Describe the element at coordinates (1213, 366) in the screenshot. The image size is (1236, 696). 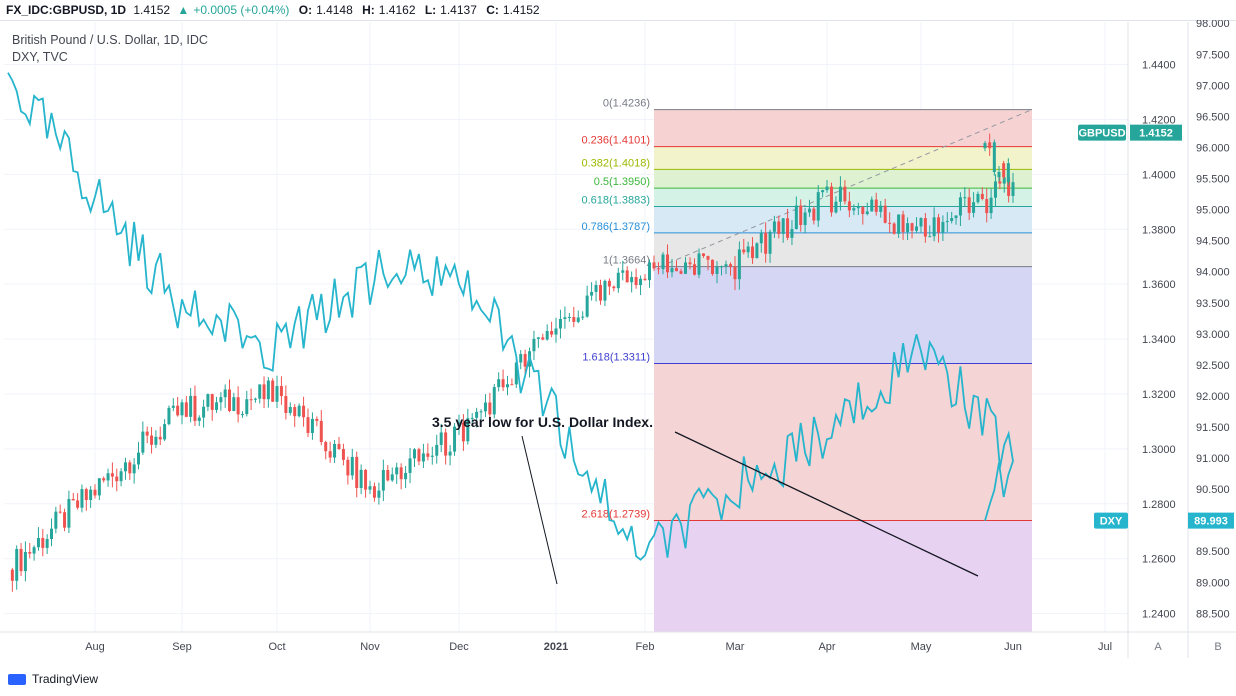
I see `y-right-tick-label: 92.500` at that location.